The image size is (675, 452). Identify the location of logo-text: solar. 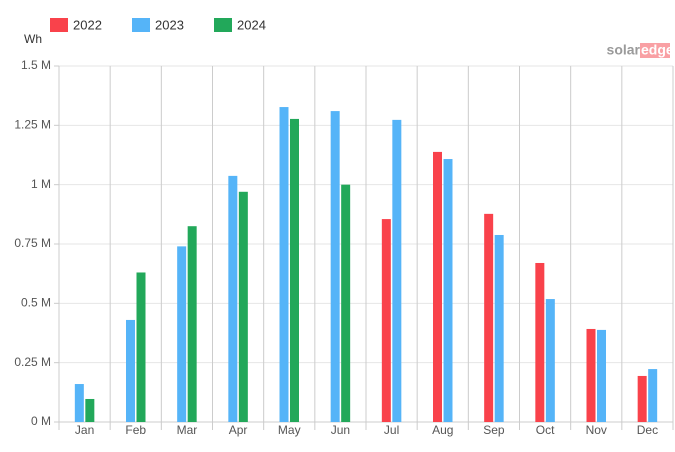
(624, 50).